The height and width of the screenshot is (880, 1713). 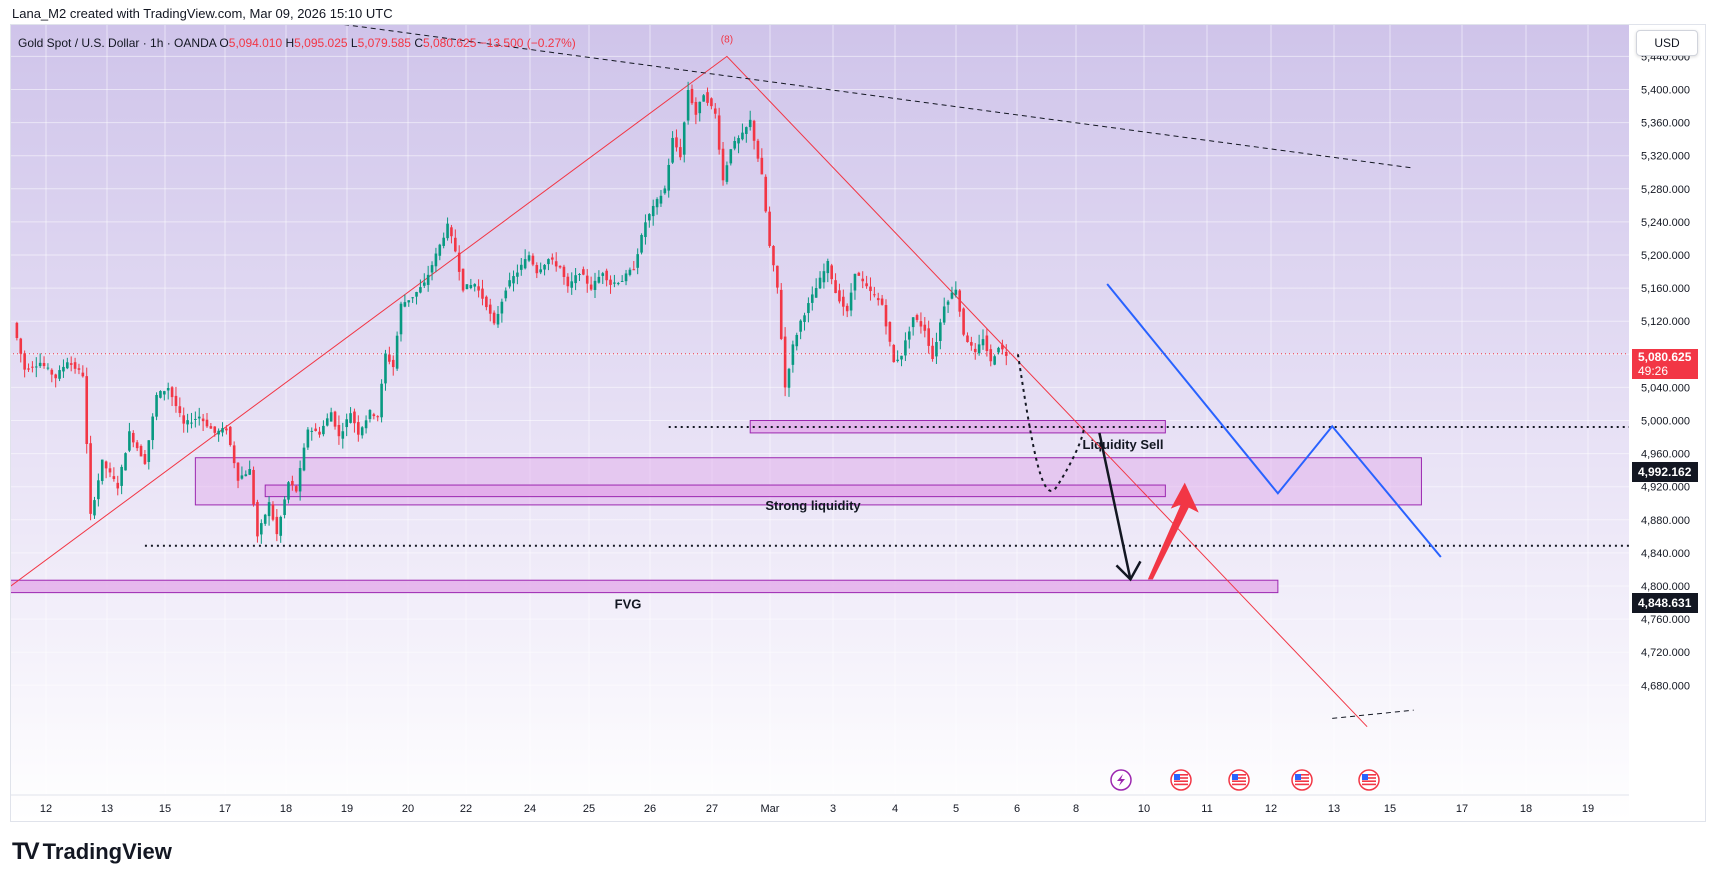 I want to click on y-tick-label: 4,720.000, so click(x=1665, y=653).